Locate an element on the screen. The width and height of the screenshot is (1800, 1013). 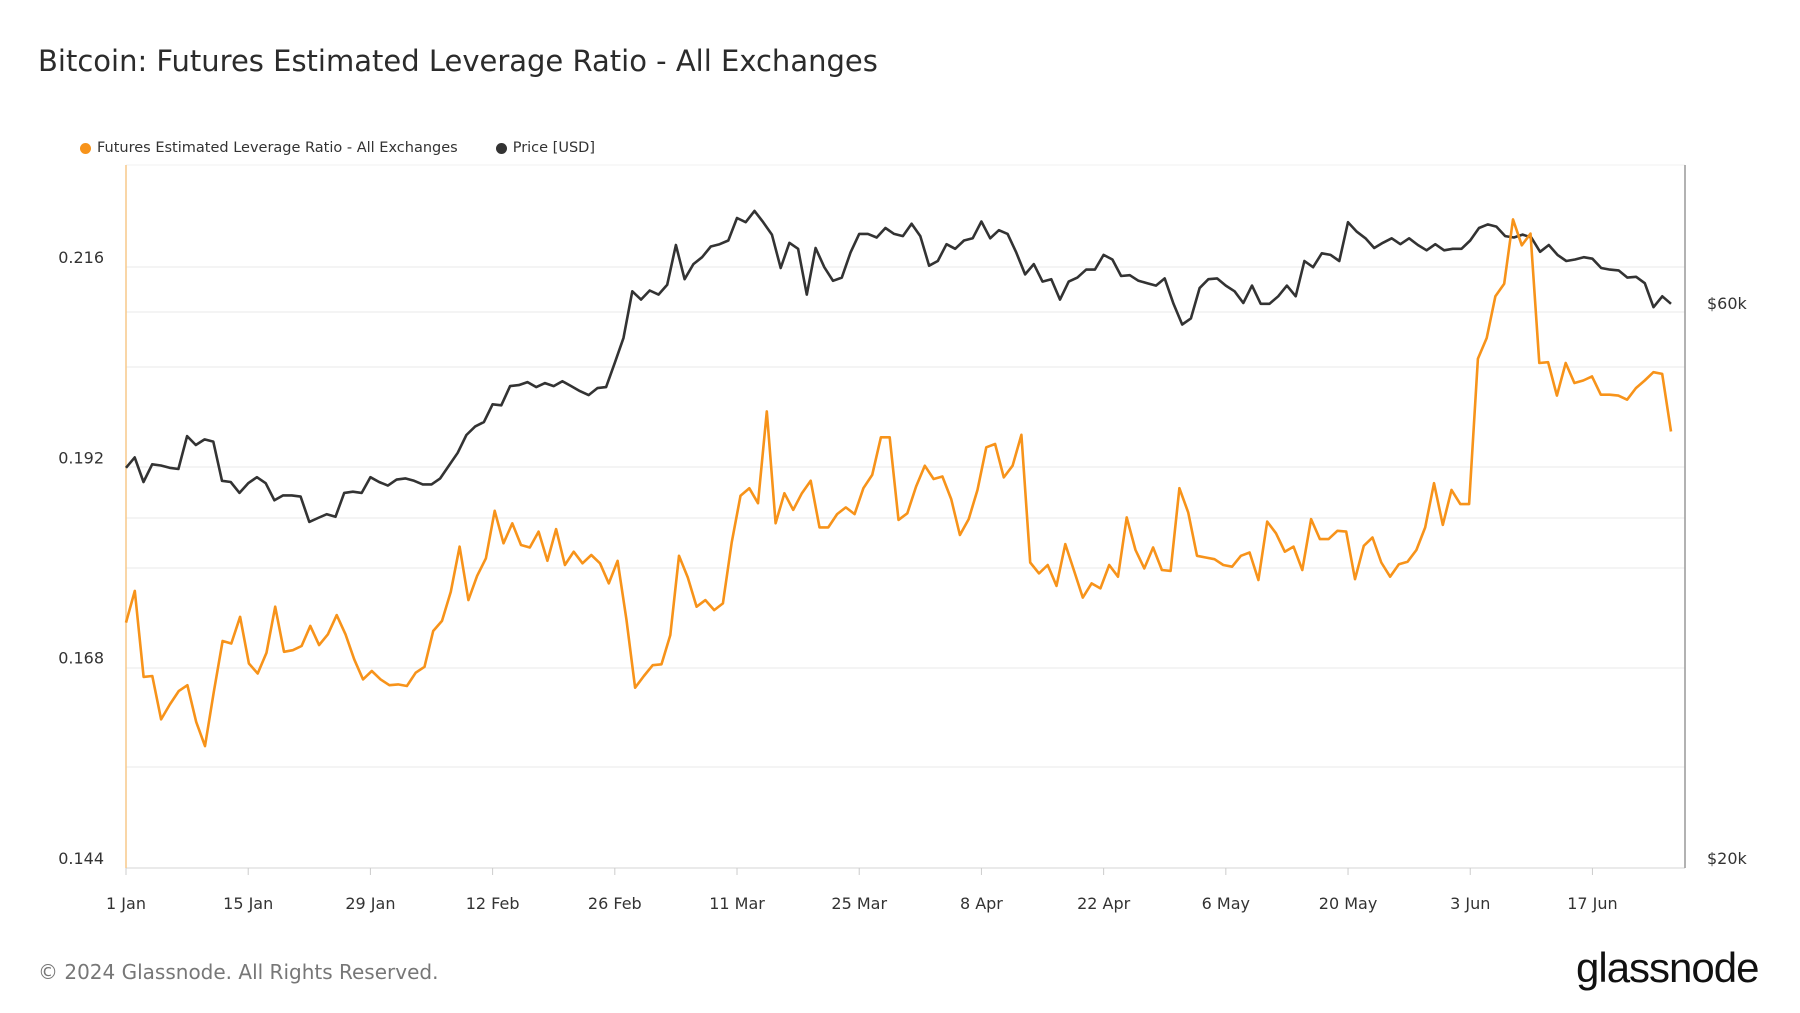
x-tick-label: 11 Mar is located at coordinates (737, 903).